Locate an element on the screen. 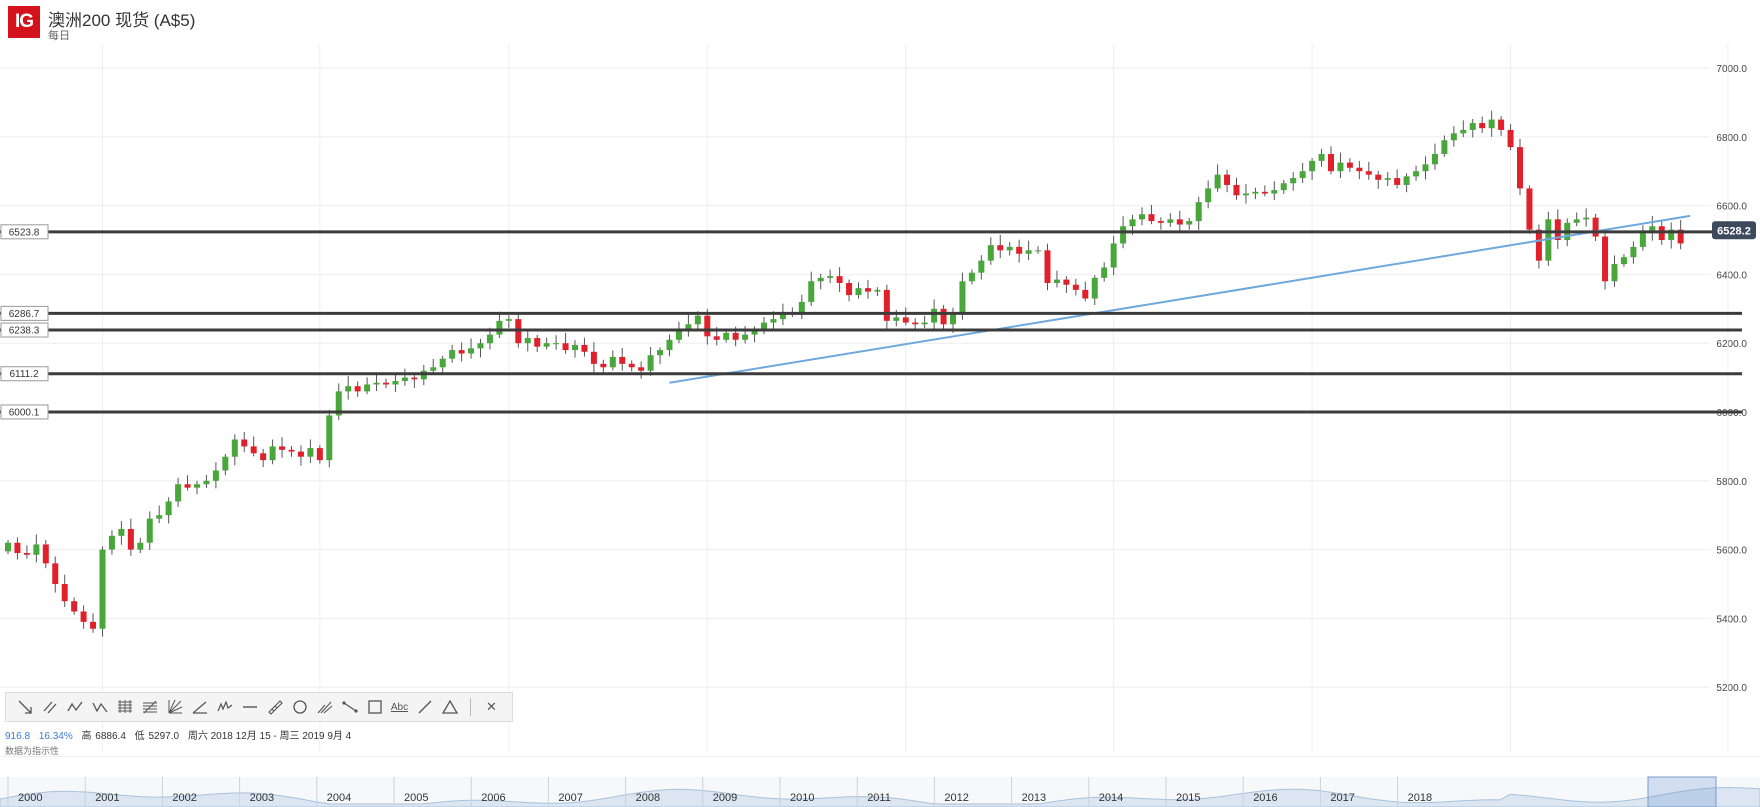 The image size is (1760, 807). timeframe-label: 每日 is located at coordinates (59, 36).